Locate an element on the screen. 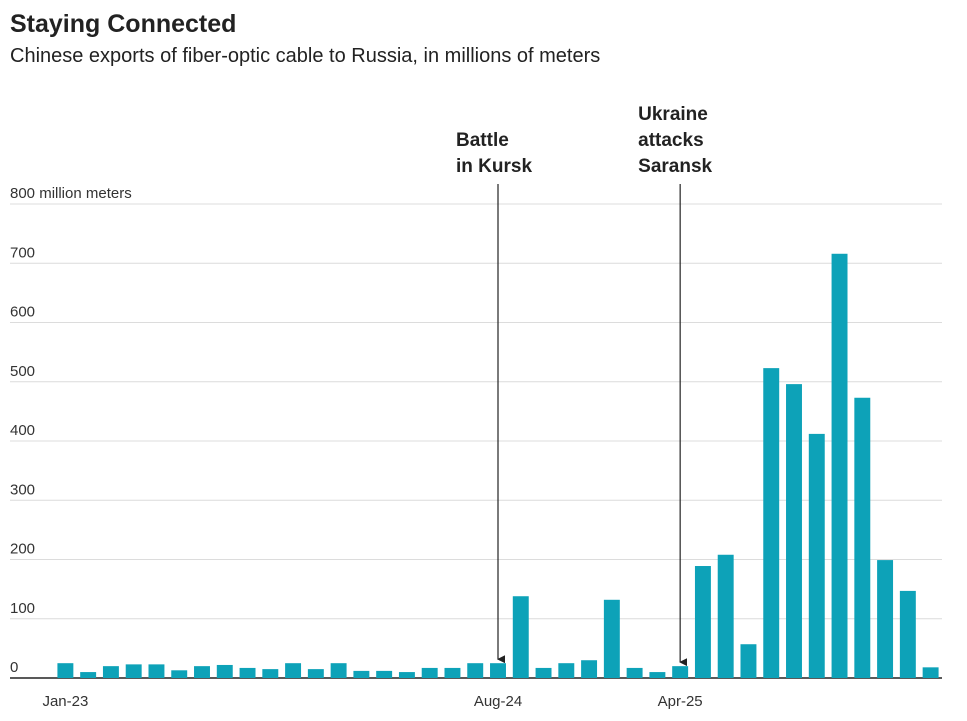  x-tick-label: Apr-25 is located at coordinates (680, 701).